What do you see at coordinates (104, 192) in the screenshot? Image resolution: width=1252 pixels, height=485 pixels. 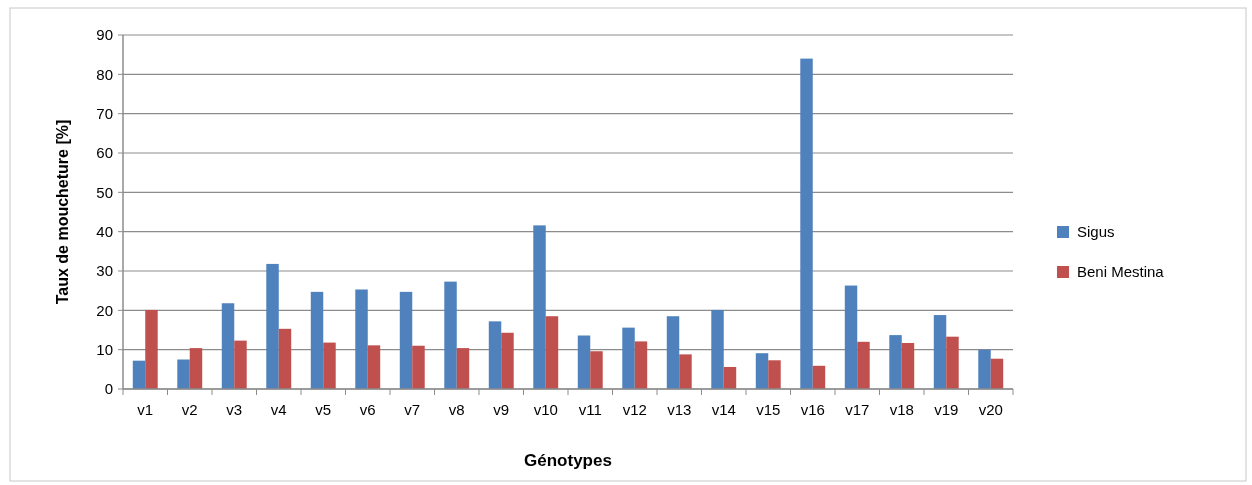 I see `y-tick-label: 50` at bounding box center [104, 192].